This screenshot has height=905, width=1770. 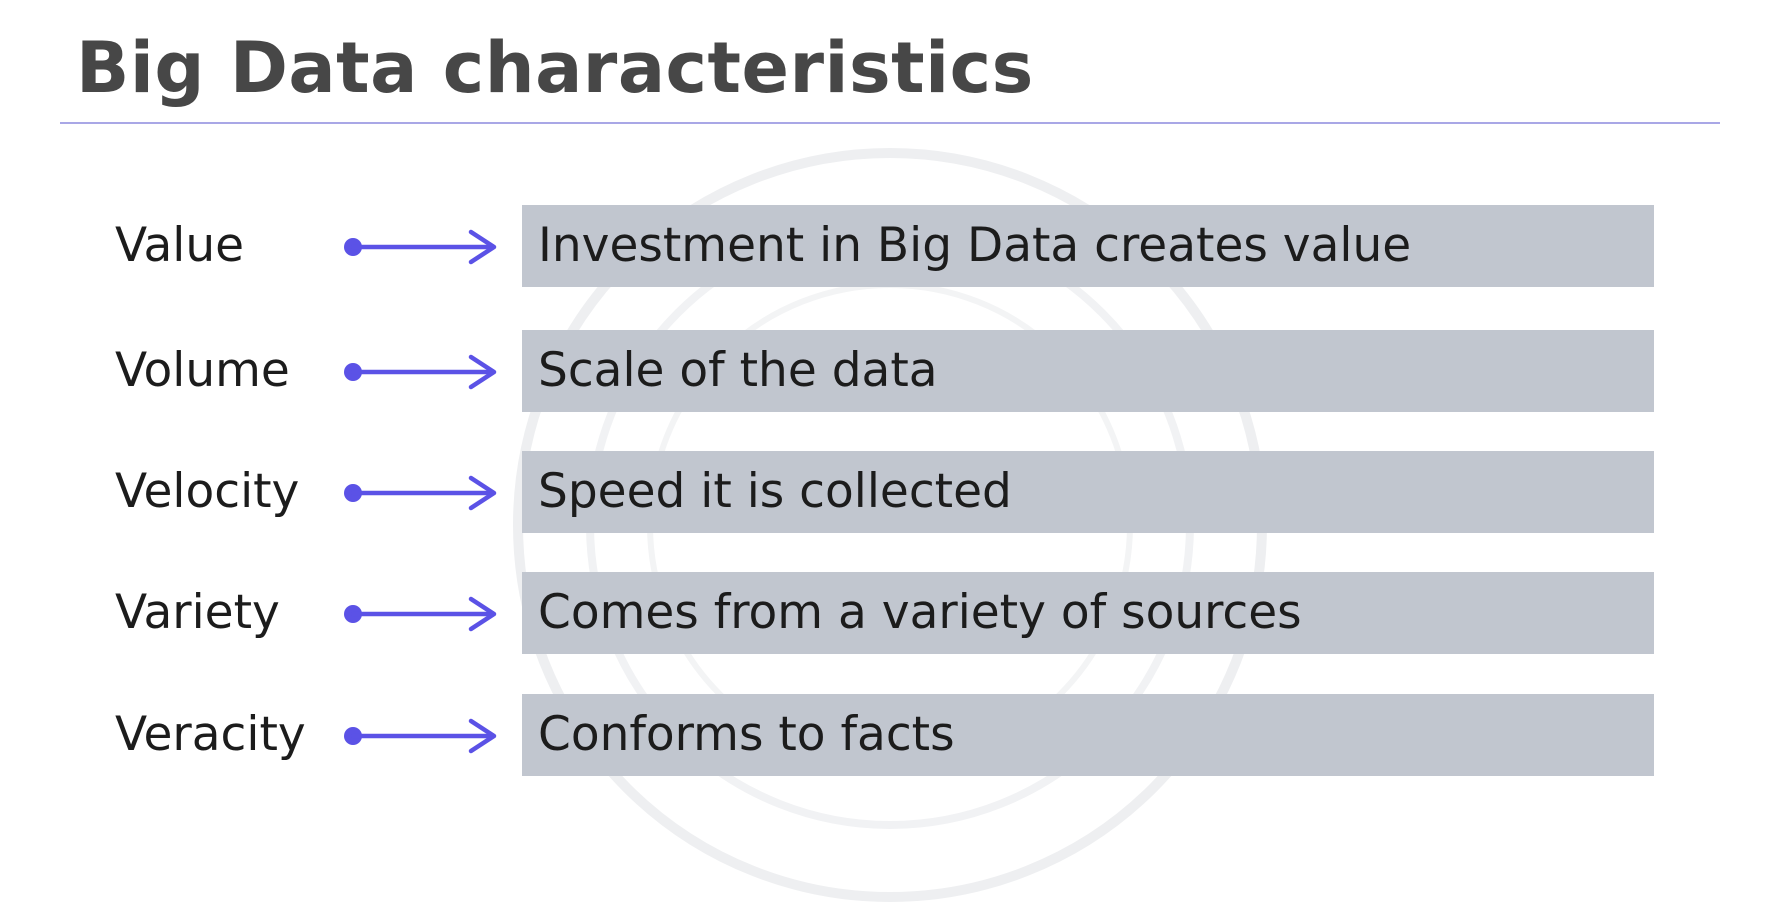 I want to click on characteristic-row-veracity: Veracity Conforms to facts, so click(x=885, y=735).